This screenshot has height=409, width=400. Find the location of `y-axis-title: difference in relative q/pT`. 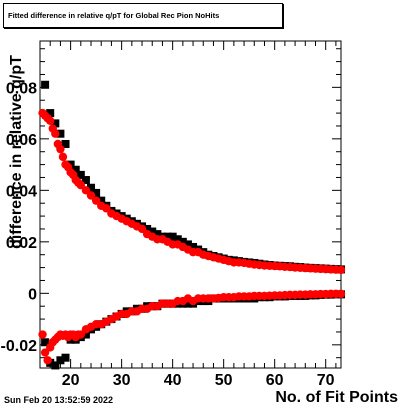

y-axis-title: difference in relative q/pT is located at coordinates (16, 152).